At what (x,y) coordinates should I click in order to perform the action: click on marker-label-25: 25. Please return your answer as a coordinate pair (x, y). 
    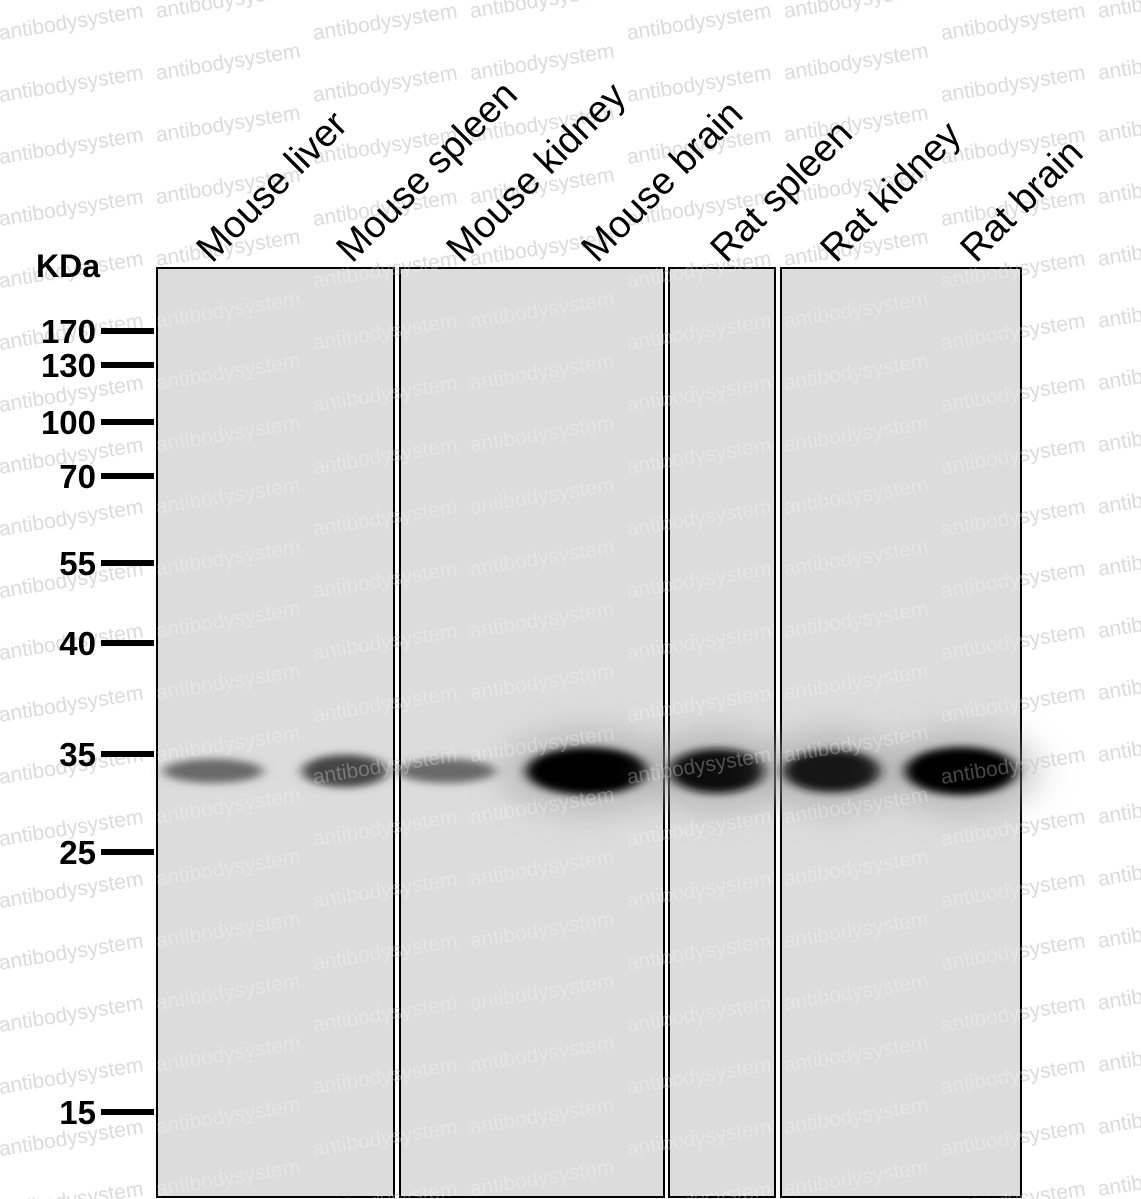
    Looking at the image, I should click on (77, 852).